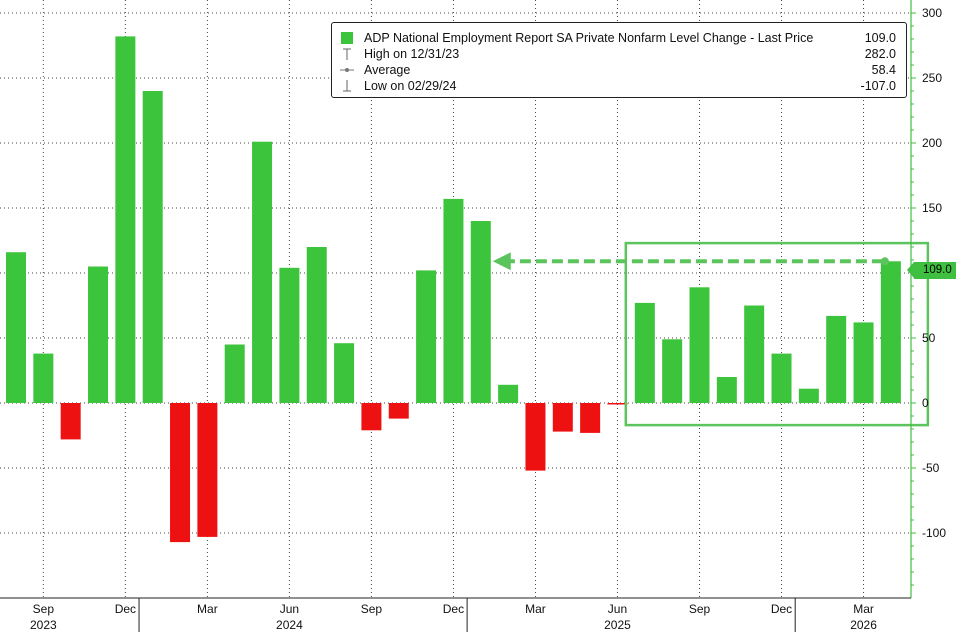  What do you see at coordinates (777, 334) in the screenshot?
I see `highlight-box` at bounding box center [777, 334].